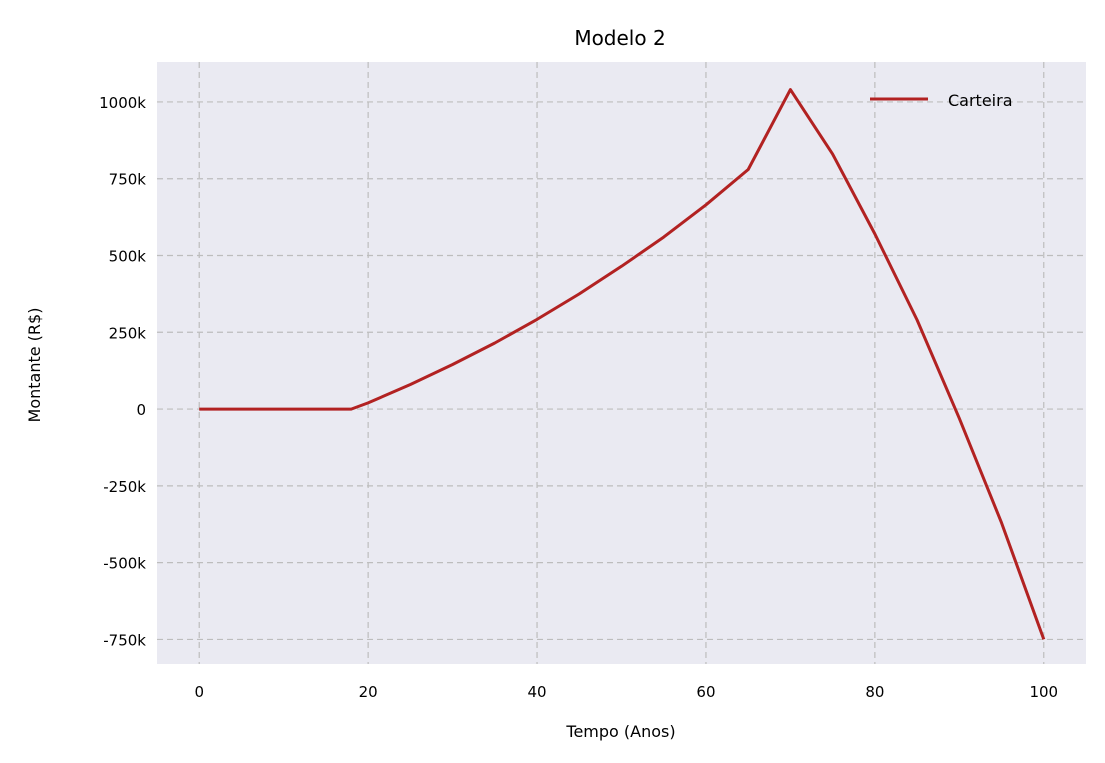 Image resolution: width=1105 pixels, height=763 pixels. I want to click on x-tick-label: 60, so click(705, 692).